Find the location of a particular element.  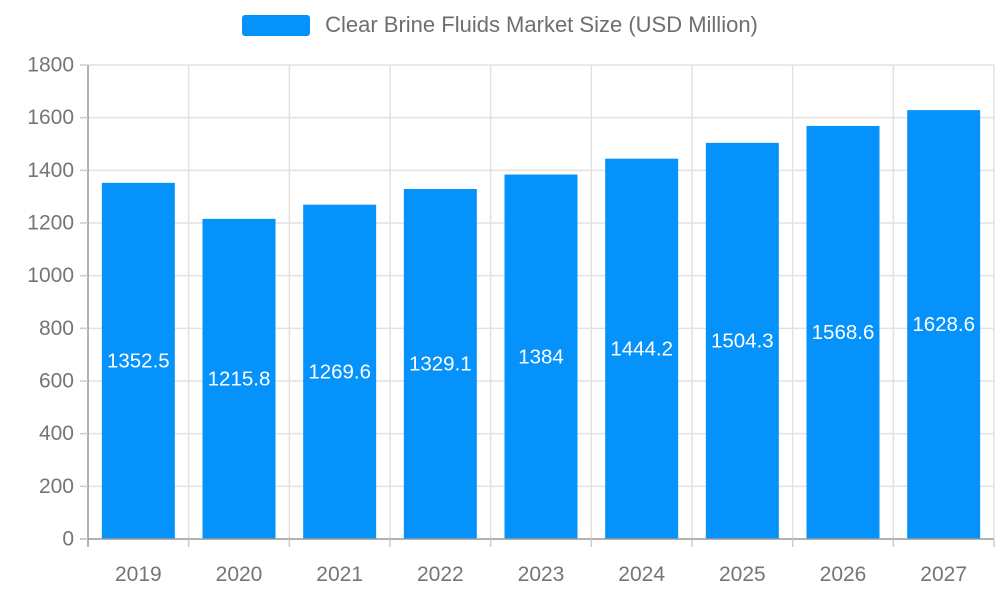

x-axis-tick-label-2027: 2027 is located at coordinates (943, 574).